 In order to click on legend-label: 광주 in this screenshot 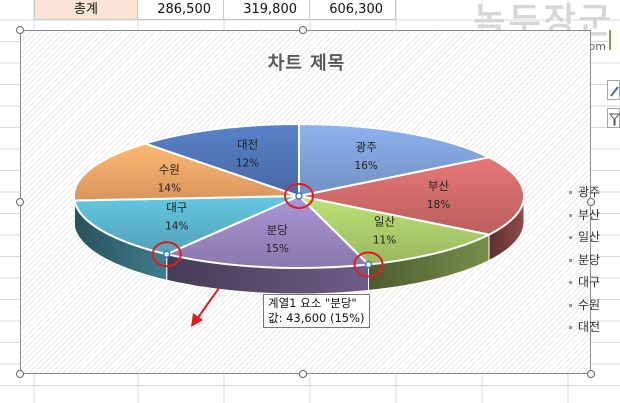, I will do `click(589, 192)`.